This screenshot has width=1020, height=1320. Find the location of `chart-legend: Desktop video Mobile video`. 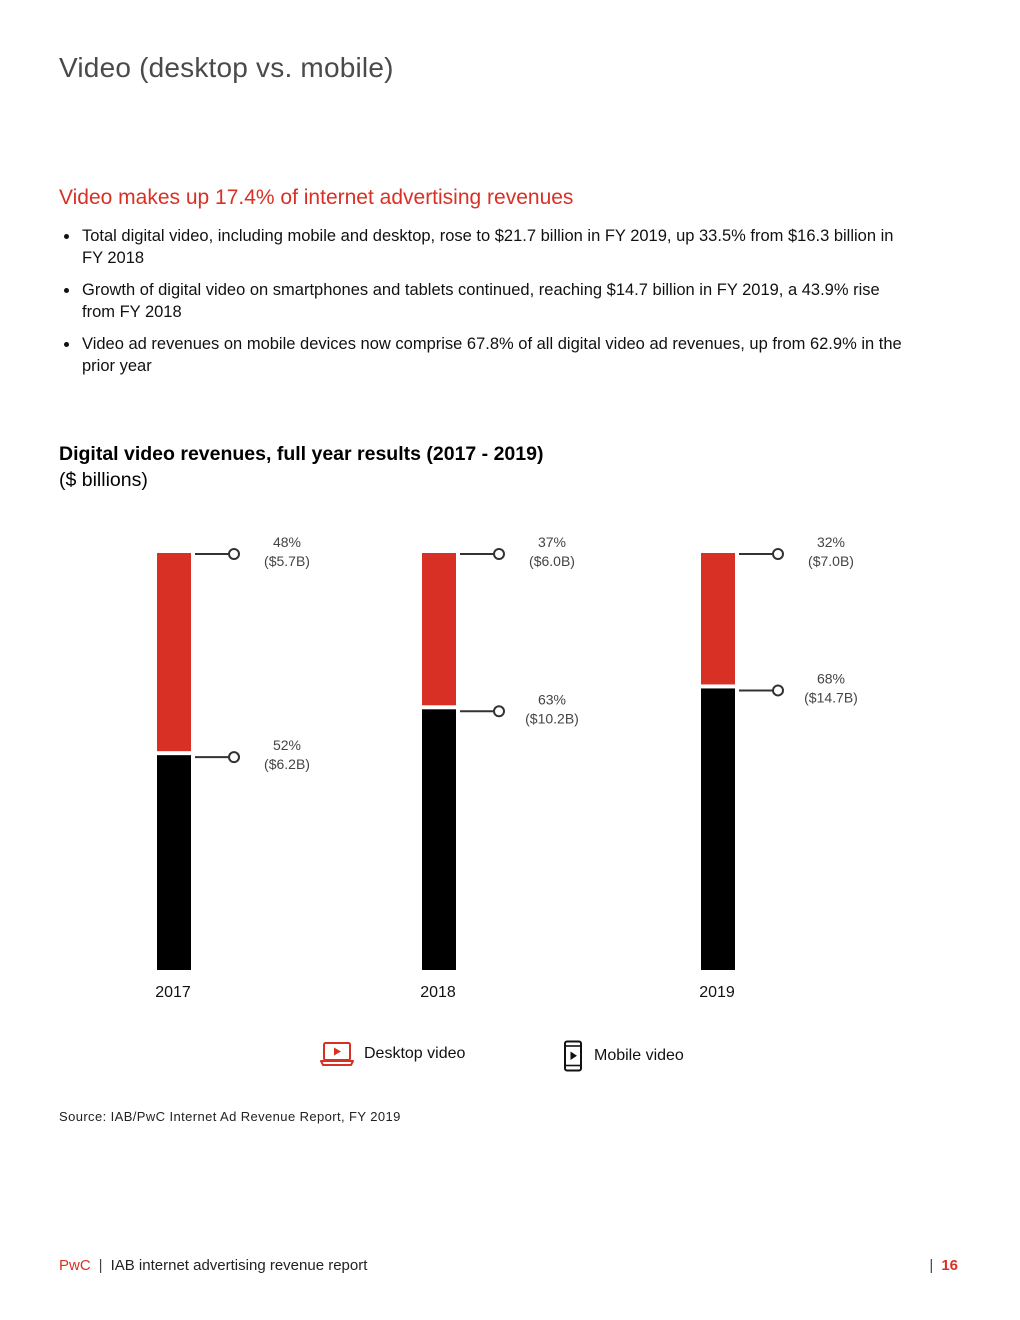

chart-legend: Desktop video Mobile video is located at coordinates (530, 1056).